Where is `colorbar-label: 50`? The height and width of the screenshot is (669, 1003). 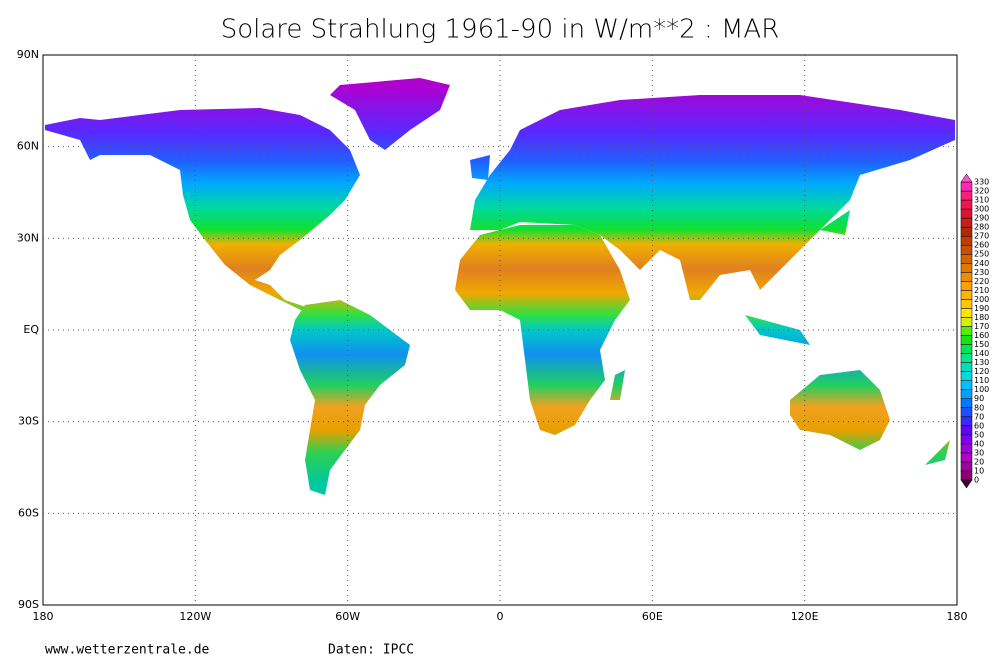
colorbar-label: 50 is located at coordinates (979, 434).